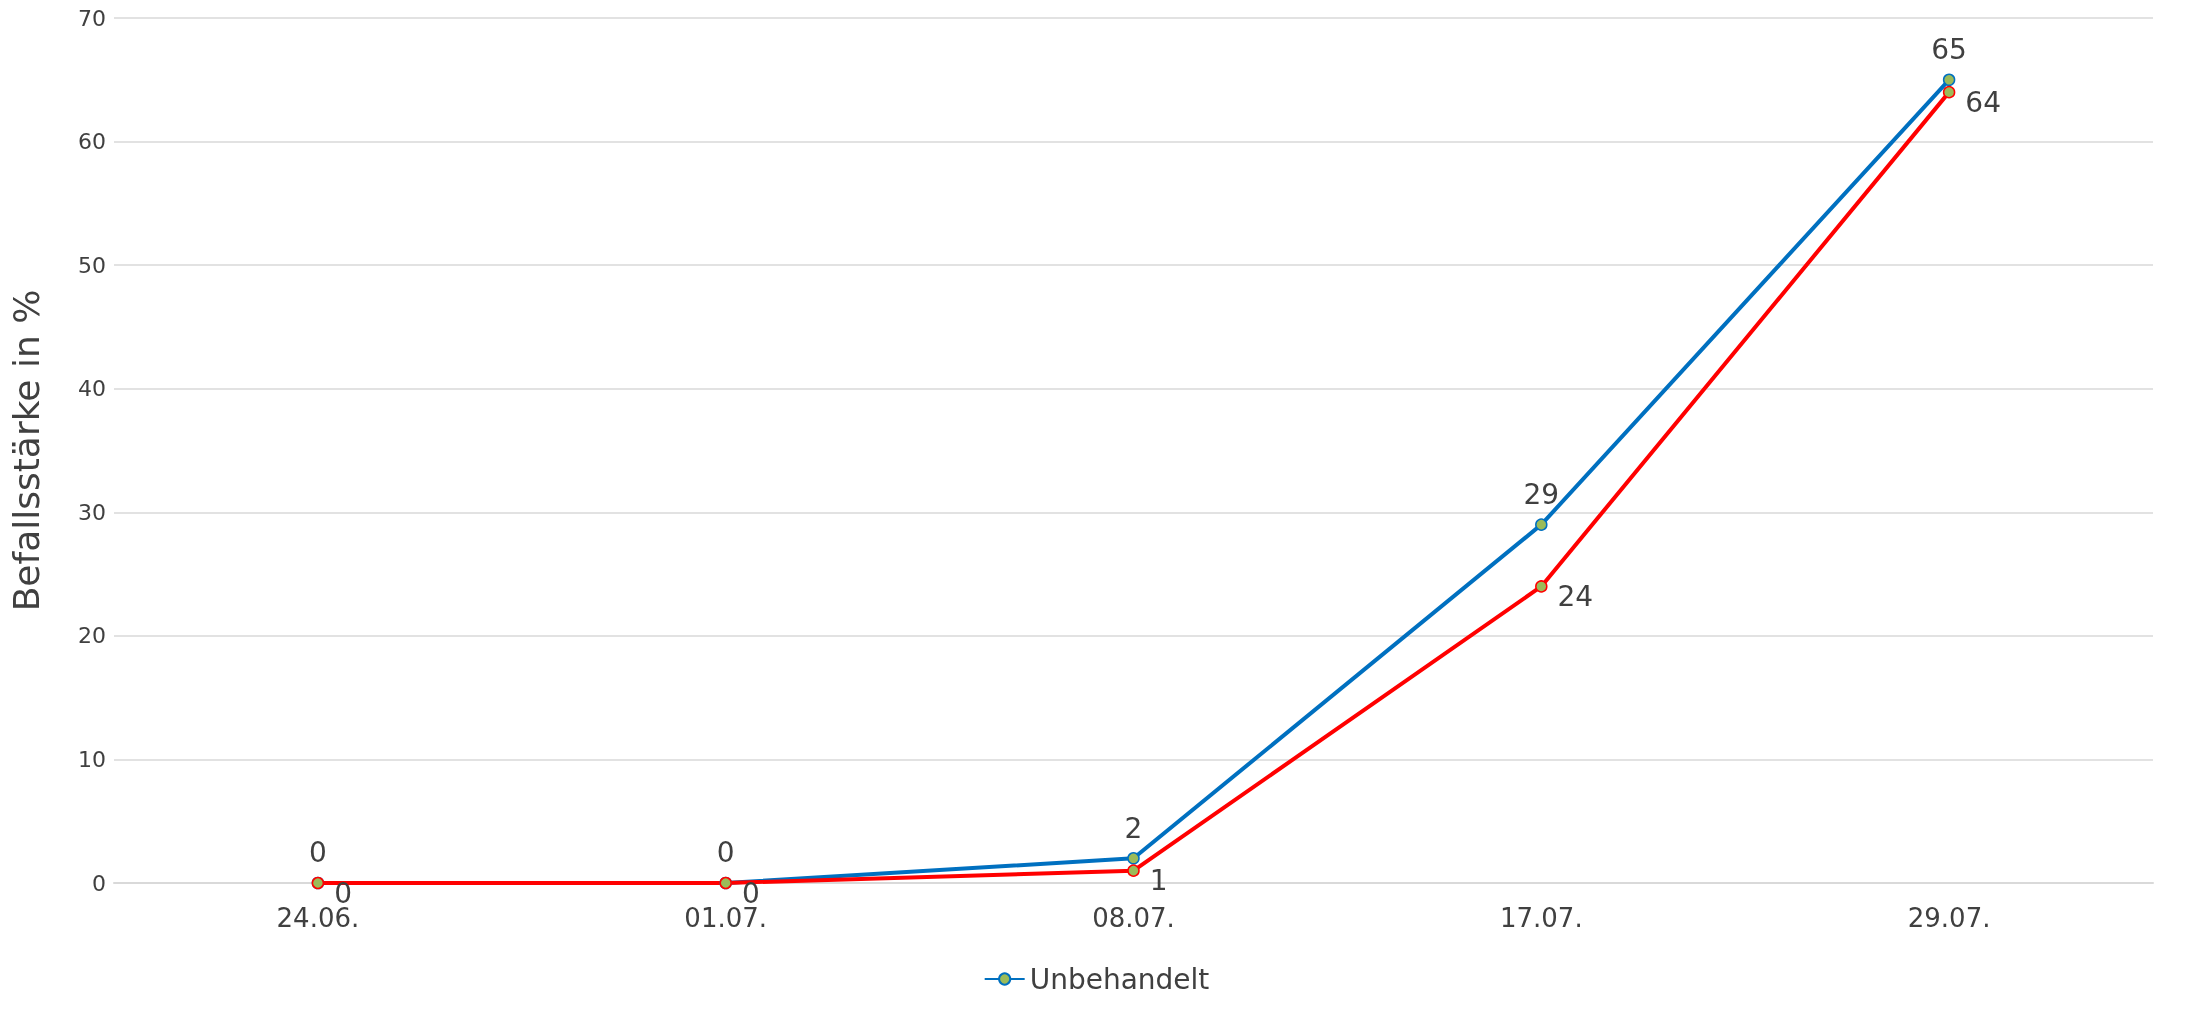 This screenshot has height=1013, width=2193. Describe the element at coordinates (99, 883) in the screenshot. I see `y-tick-label: 0` at that location.